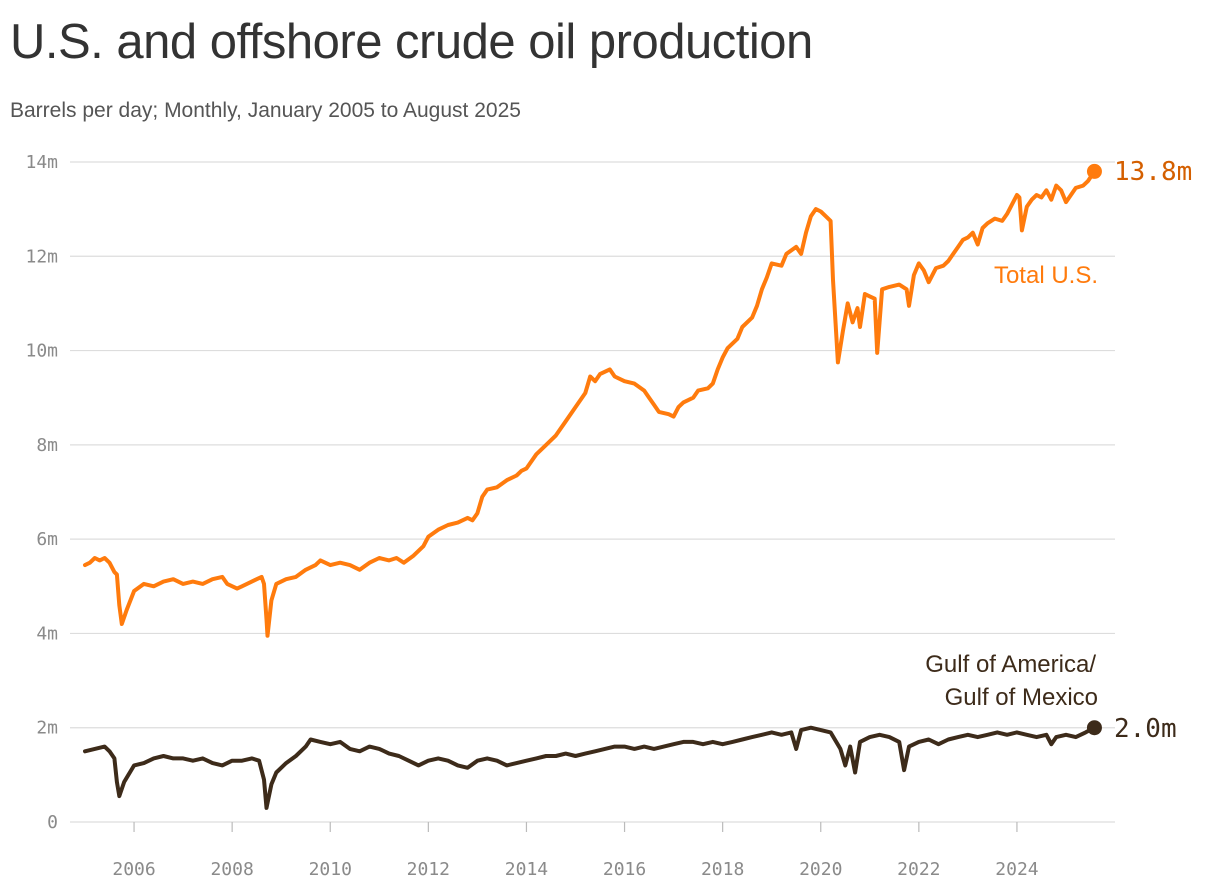  Describe the element at coordinates (41, 256) in the screenshot. I see `y-tick-label: 12m` at that location.